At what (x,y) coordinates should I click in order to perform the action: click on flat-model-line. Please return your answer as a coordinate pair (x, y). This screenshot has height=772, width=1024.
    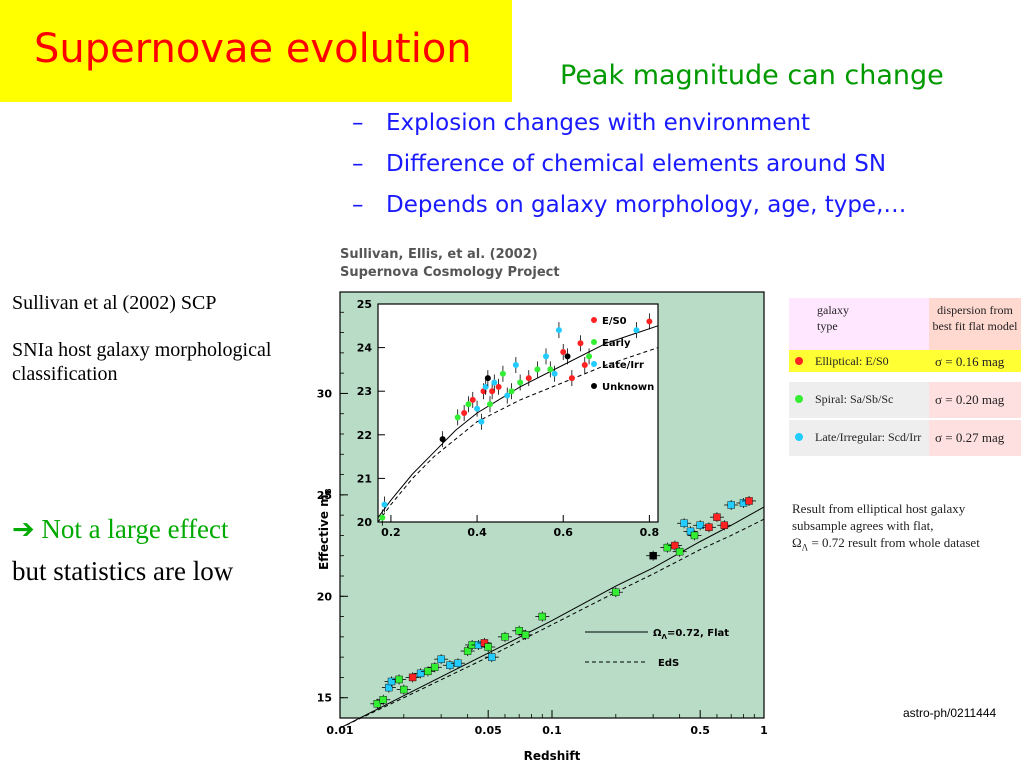
    Looking at the image, I should click on (552, 617).